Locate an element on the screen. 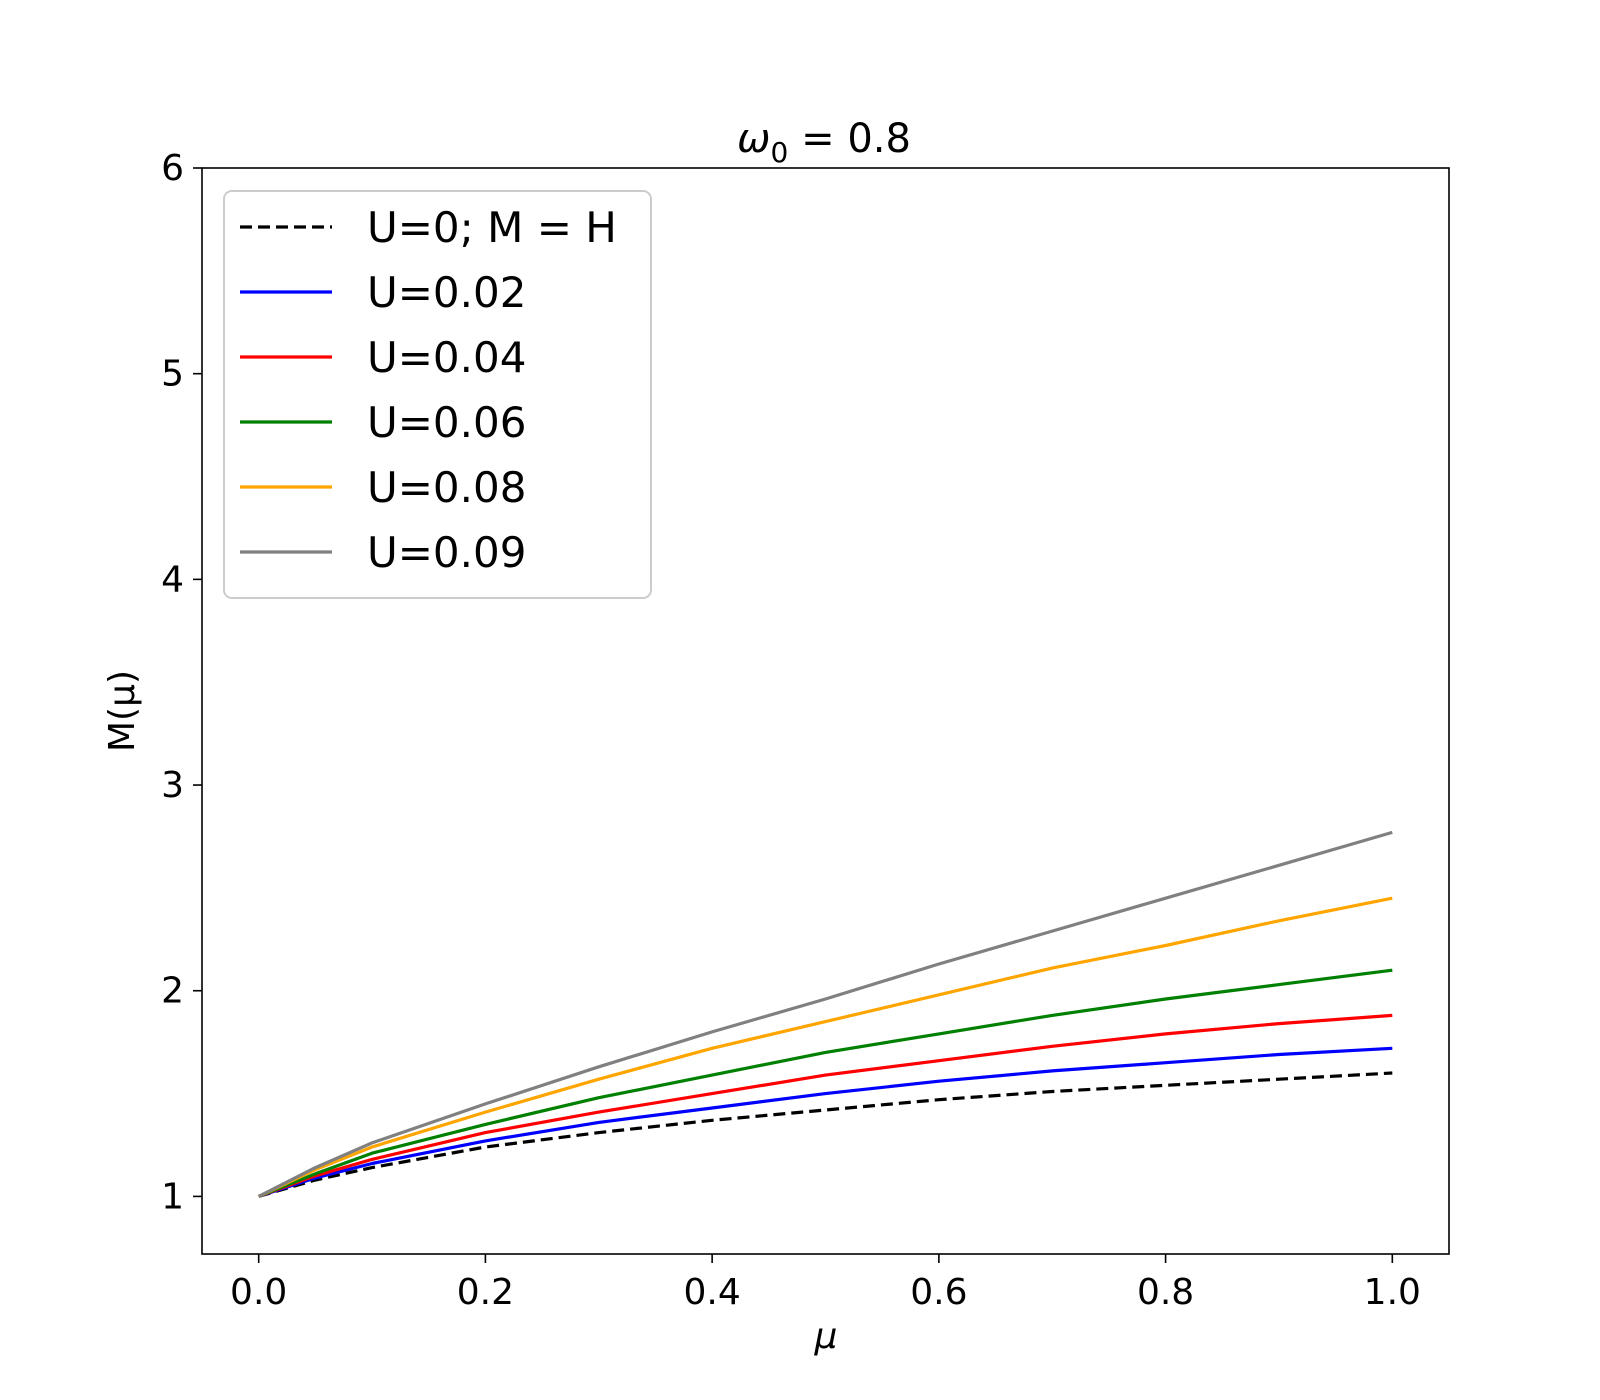 The width and height of the screenshot is (1600, 1400). x-tick-label: 1.0 is located at coordinates (1392, 1292).